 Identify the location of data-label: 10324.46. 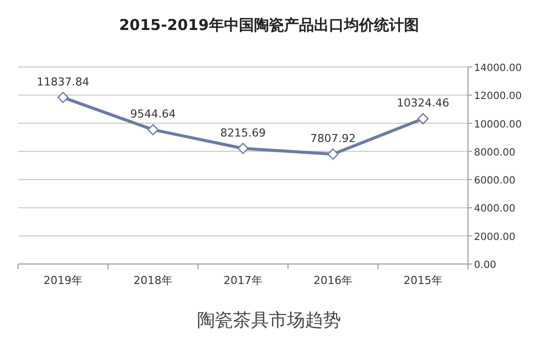
(423, 103).